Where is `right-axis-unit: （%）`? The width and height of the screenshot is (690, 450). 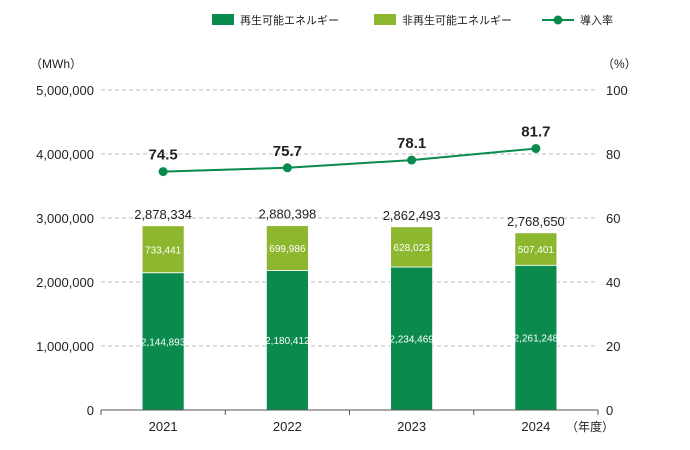
right-axis-unit: （%） is located at coordinates (619, 64).